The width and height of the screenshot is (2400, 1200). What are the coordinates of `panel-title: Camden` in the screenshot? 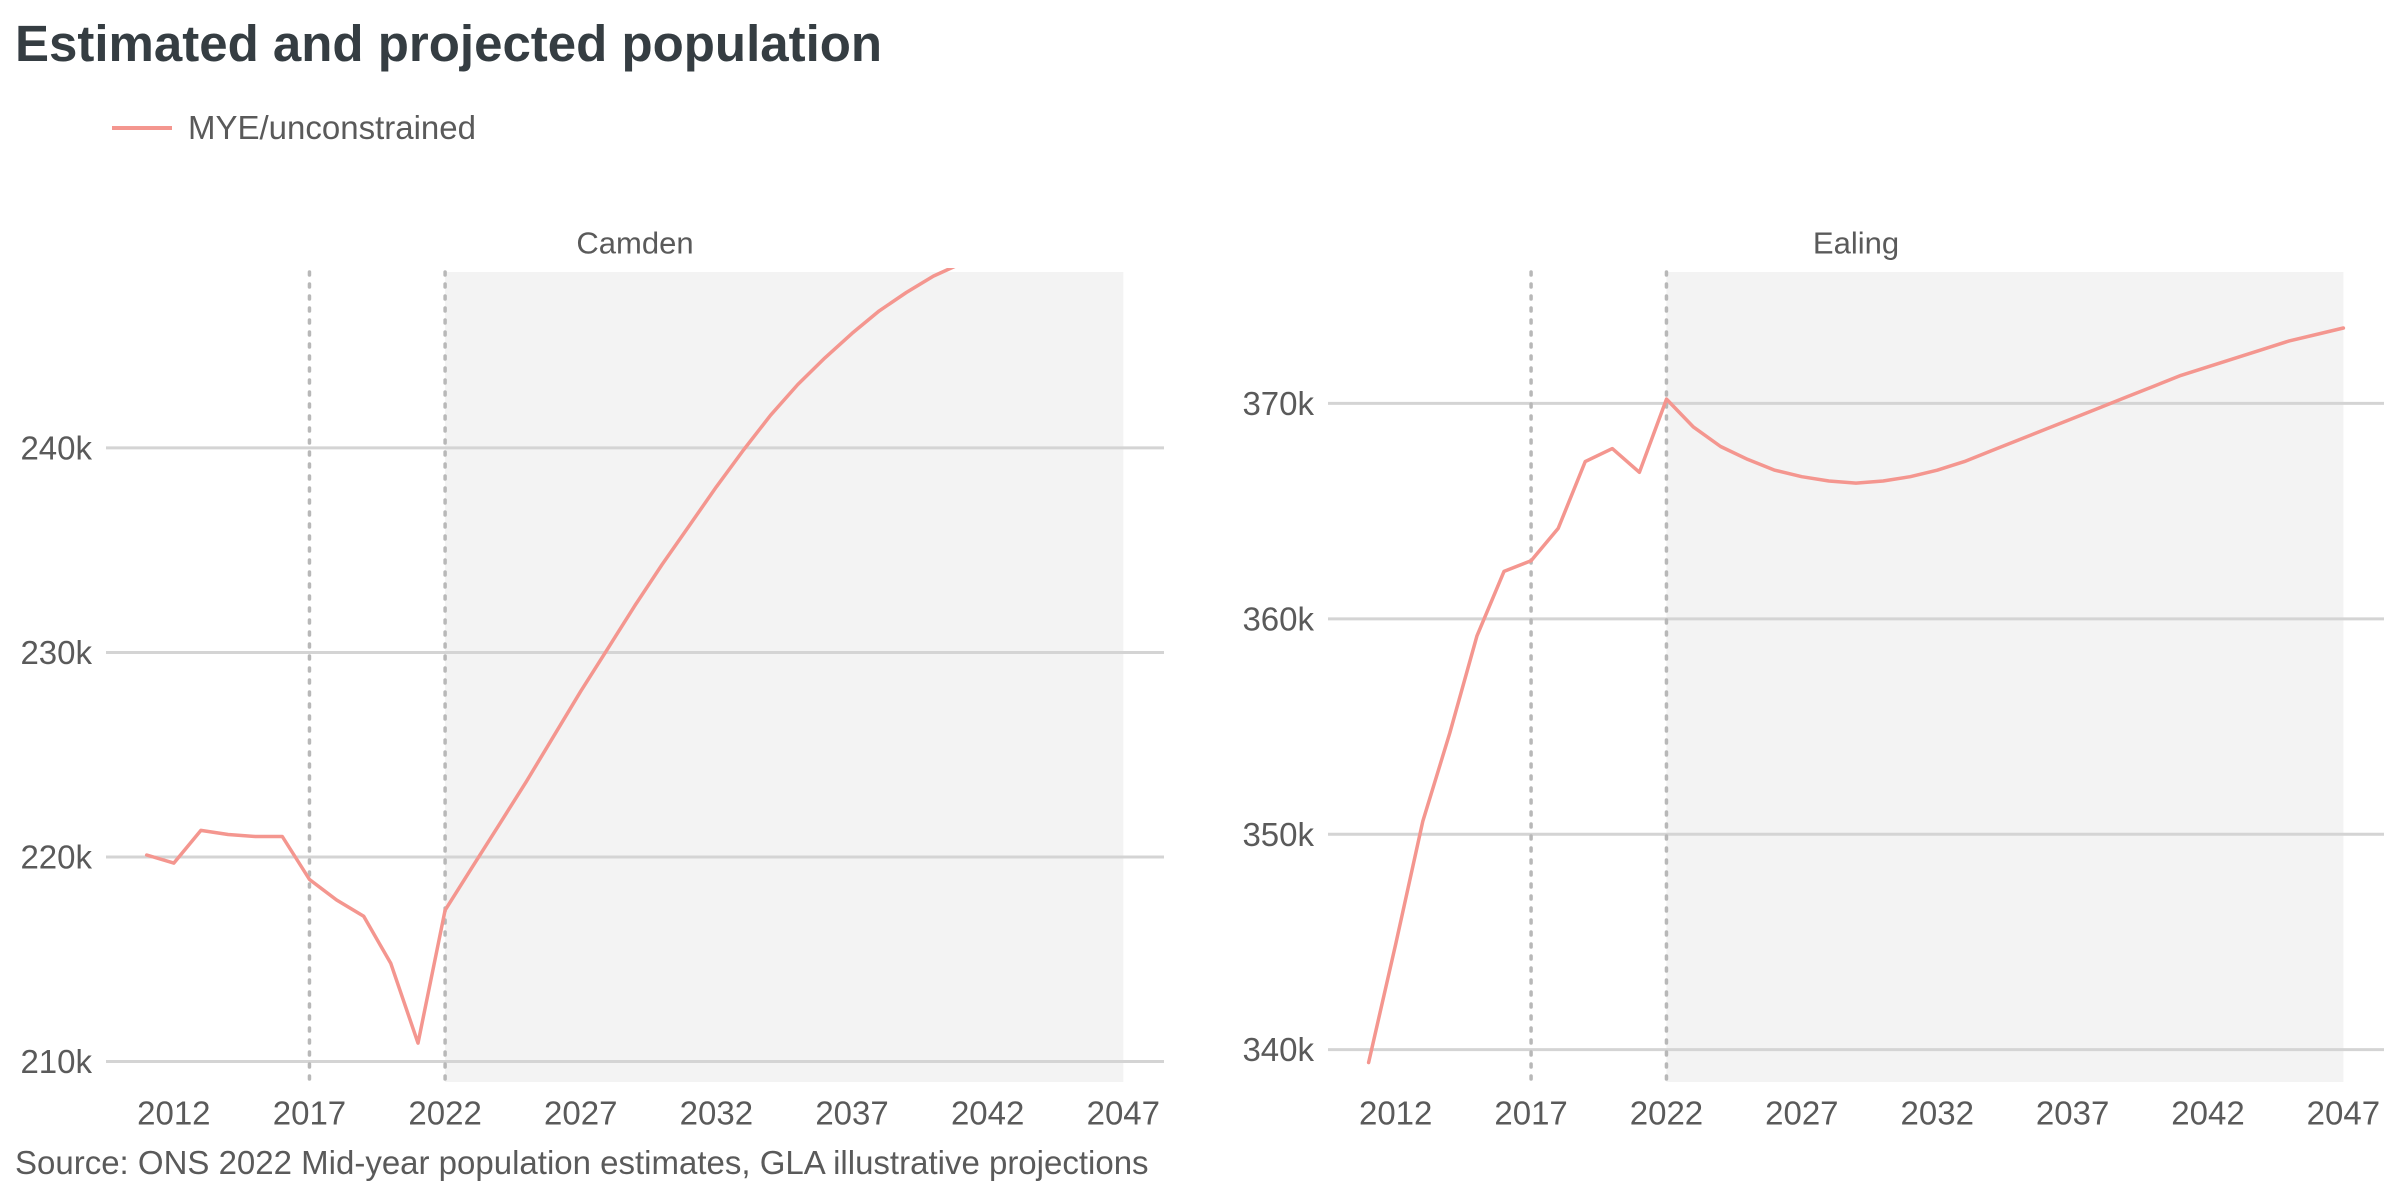 It's located at (634, 243).